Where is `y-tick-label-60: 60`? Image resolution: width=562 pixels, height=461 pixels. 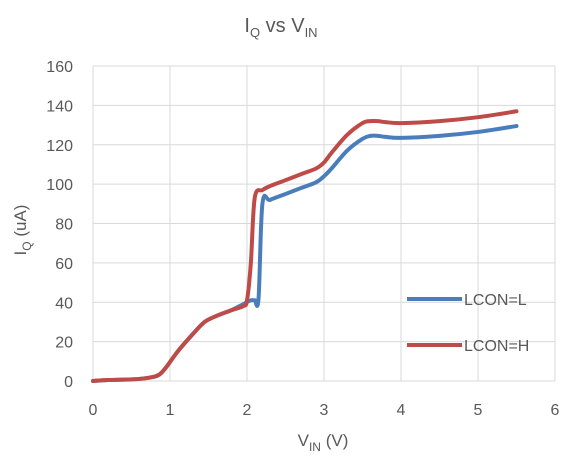 y-tick-label-60: 60 is located at coordinates (64, 264).